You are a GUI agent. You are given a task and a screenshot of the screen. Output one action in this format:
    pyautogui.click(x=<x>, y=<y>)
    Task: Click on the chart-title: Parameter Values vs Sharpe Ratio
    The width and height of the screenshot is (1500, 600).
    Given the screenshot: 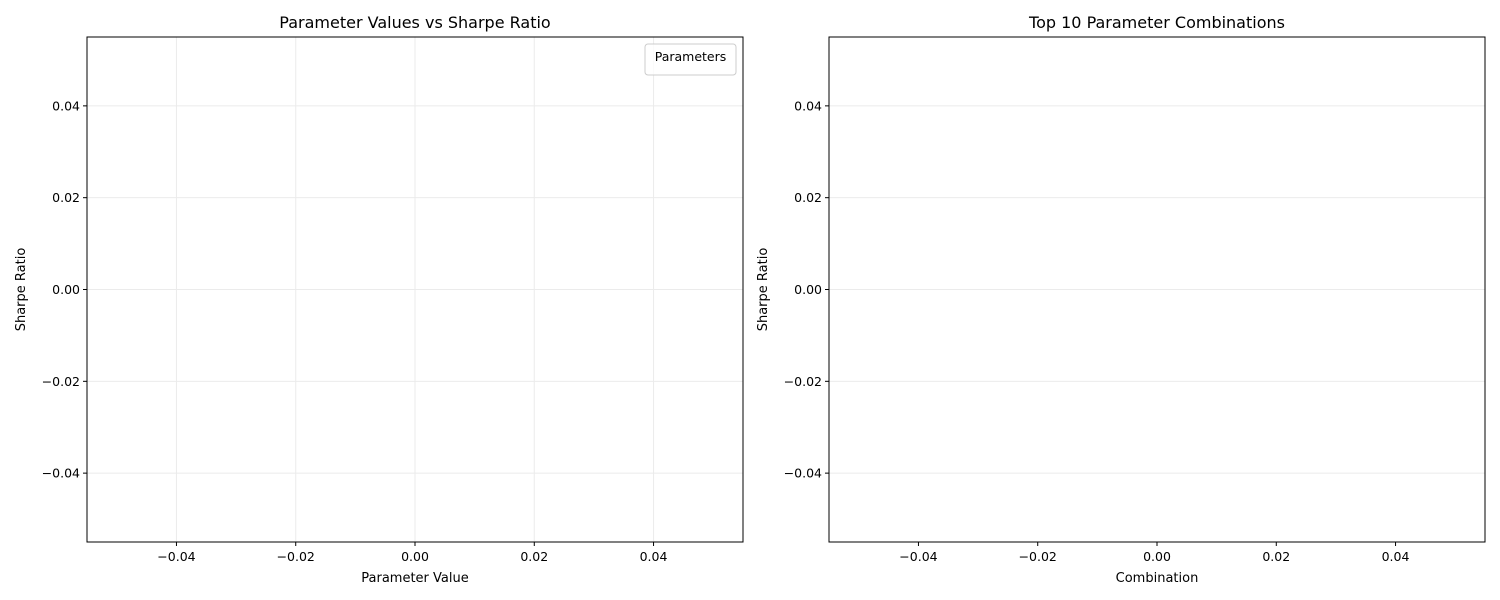 What is the action you would take?
    pyautogui.click(x=414, y=22)
    